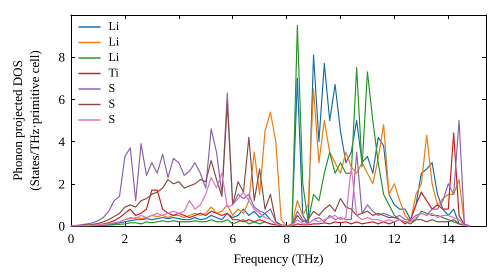  What do you see at coordinates (232, 238) in the screenshot?
I see `x-tick-label: 6` at bounding box center [232, 238].